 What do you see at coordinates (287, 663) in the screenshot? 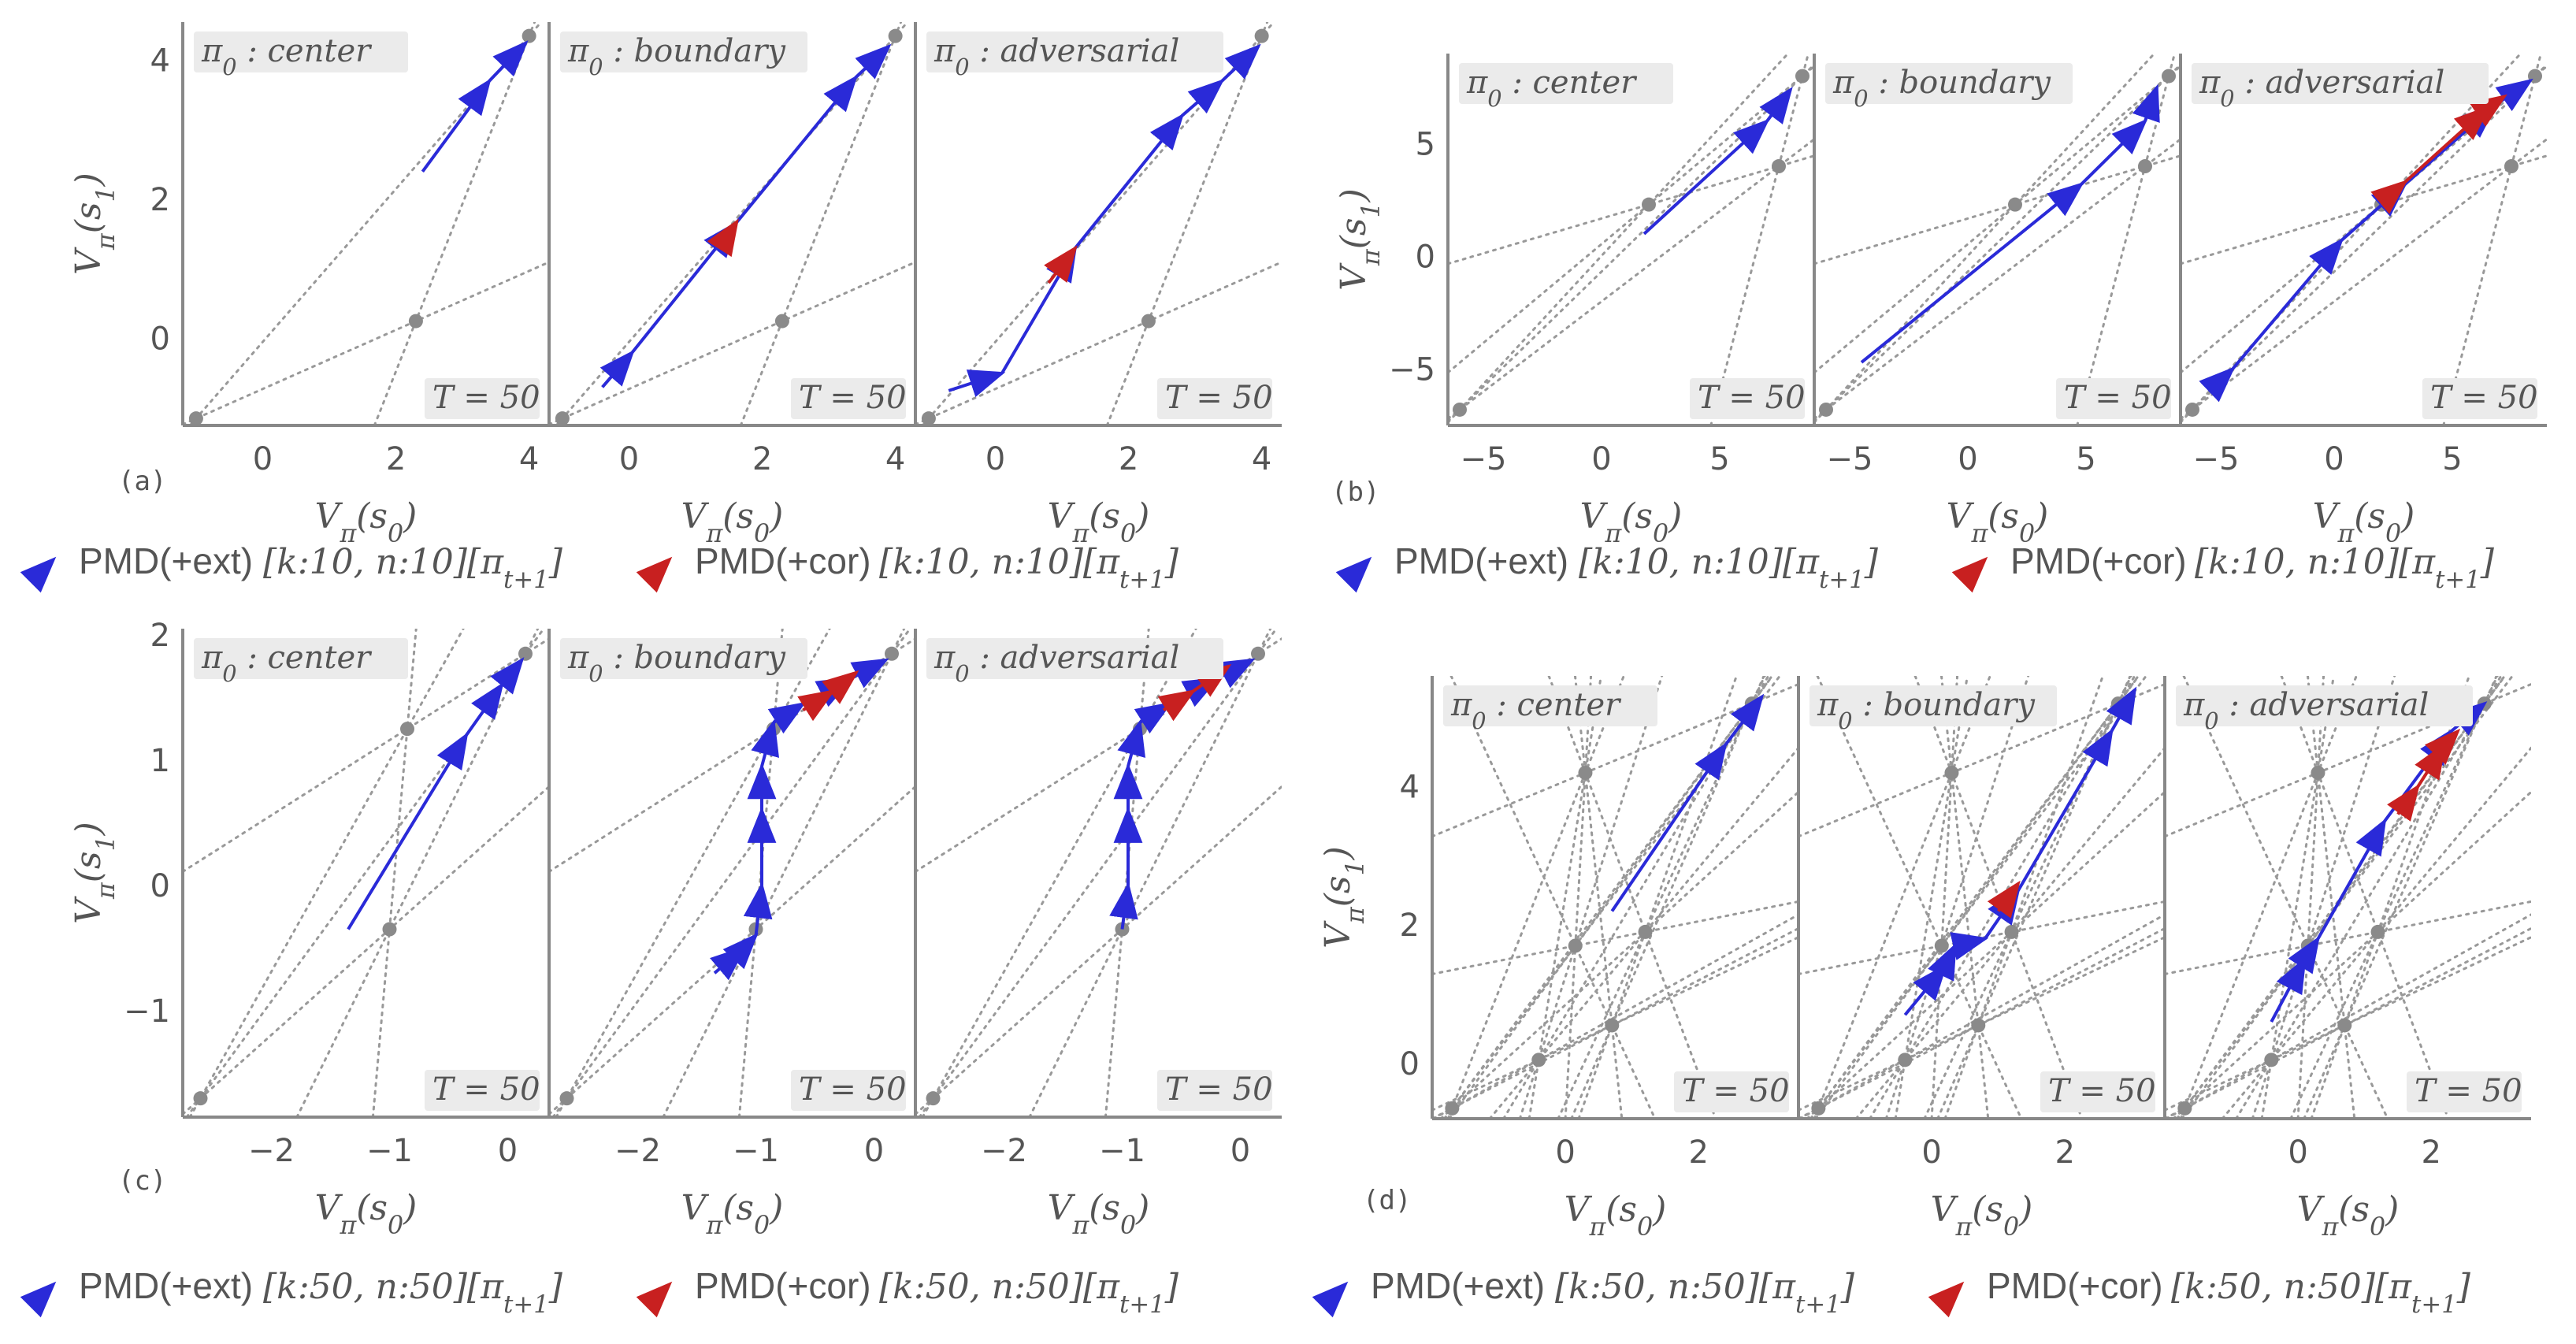
I see `subplot-title-c-0-text: π0 : center` at bounding box center [287, 663].